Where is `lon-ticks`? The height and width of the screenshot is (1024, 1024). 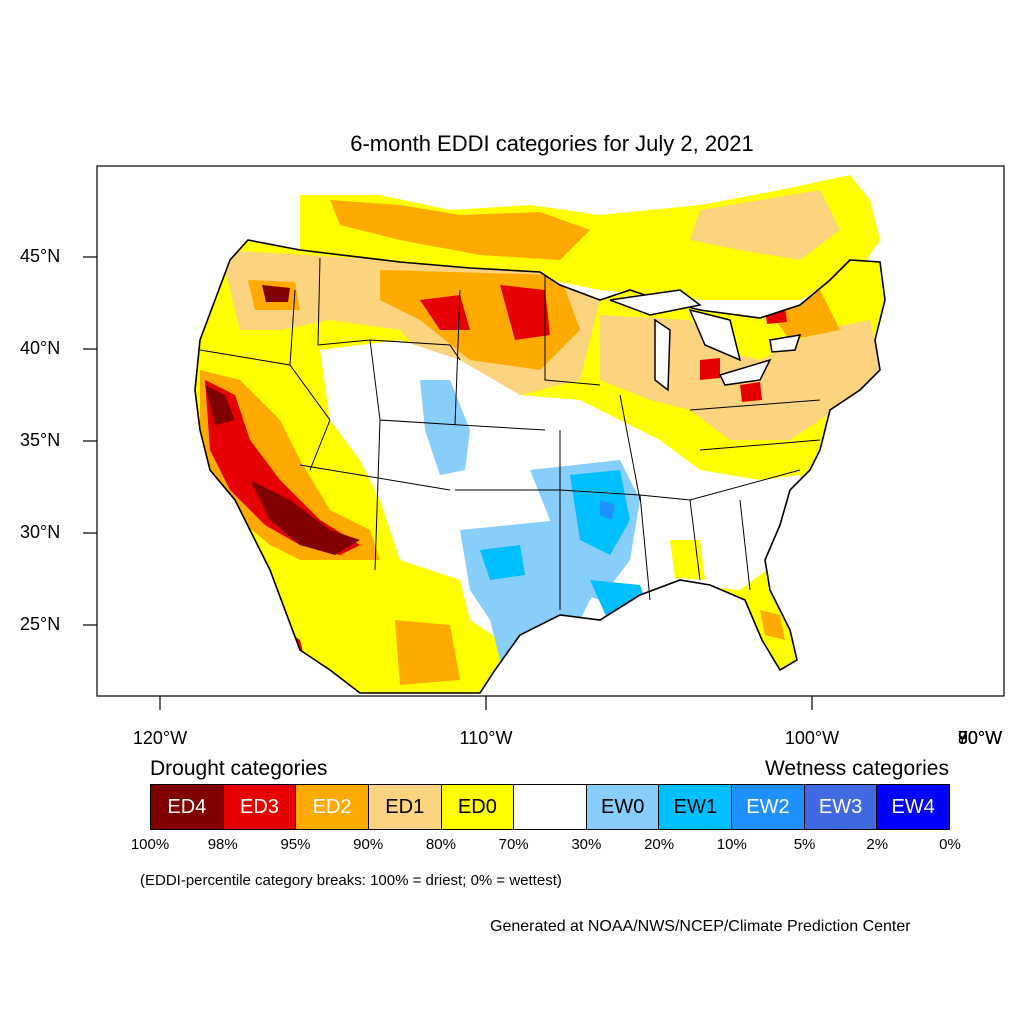
lon-ticks is located at coordinates (486, 703).